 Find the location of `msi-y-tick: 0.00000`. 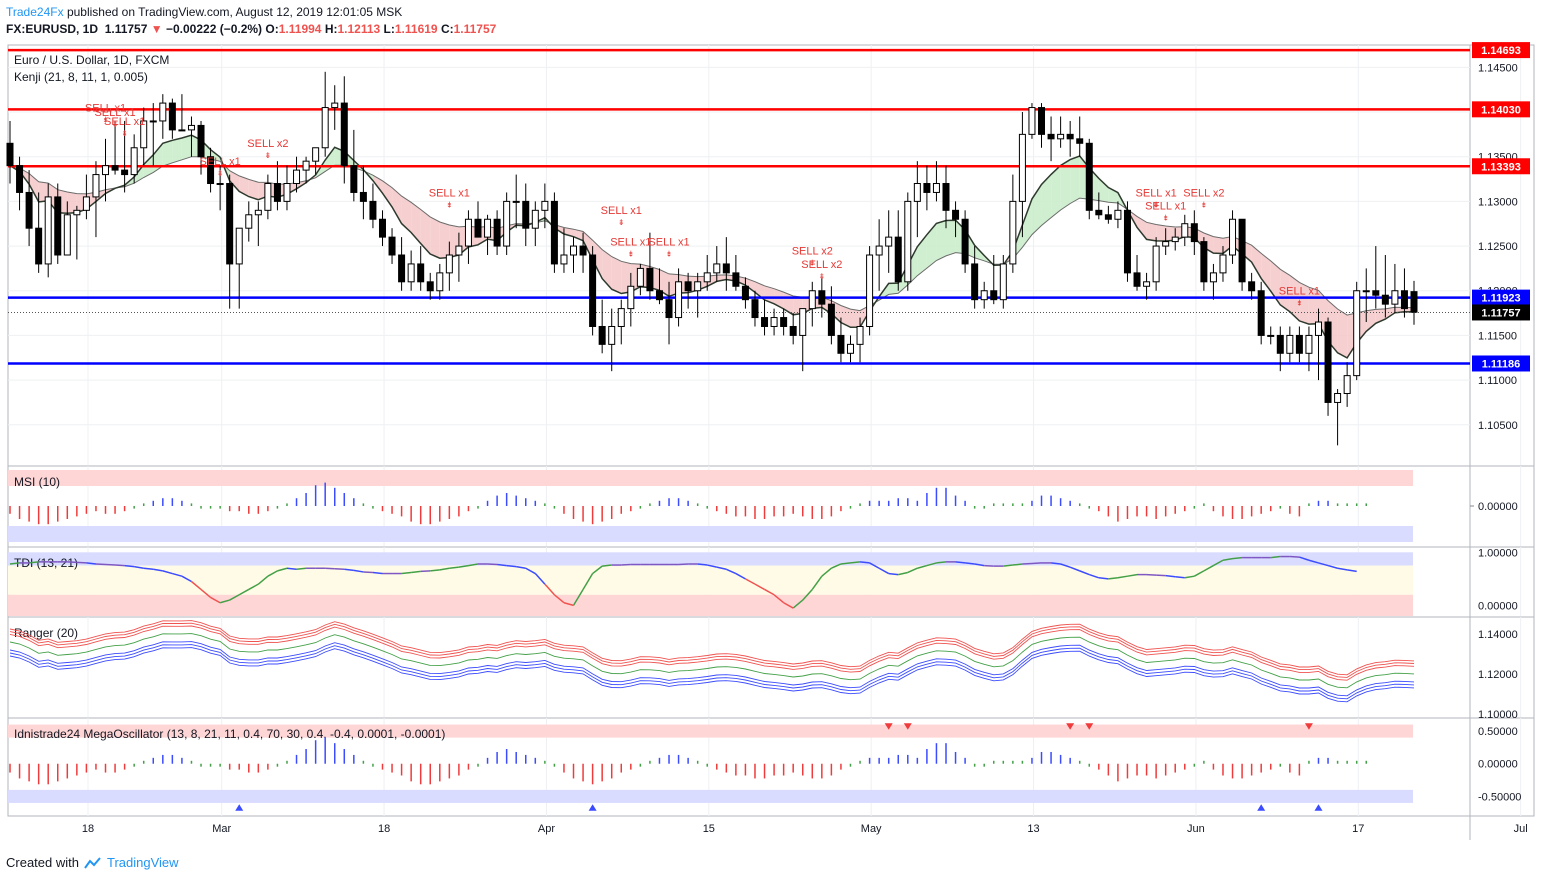

msi-y-tick: 0.00000 is located at coordinates (1498, 507).